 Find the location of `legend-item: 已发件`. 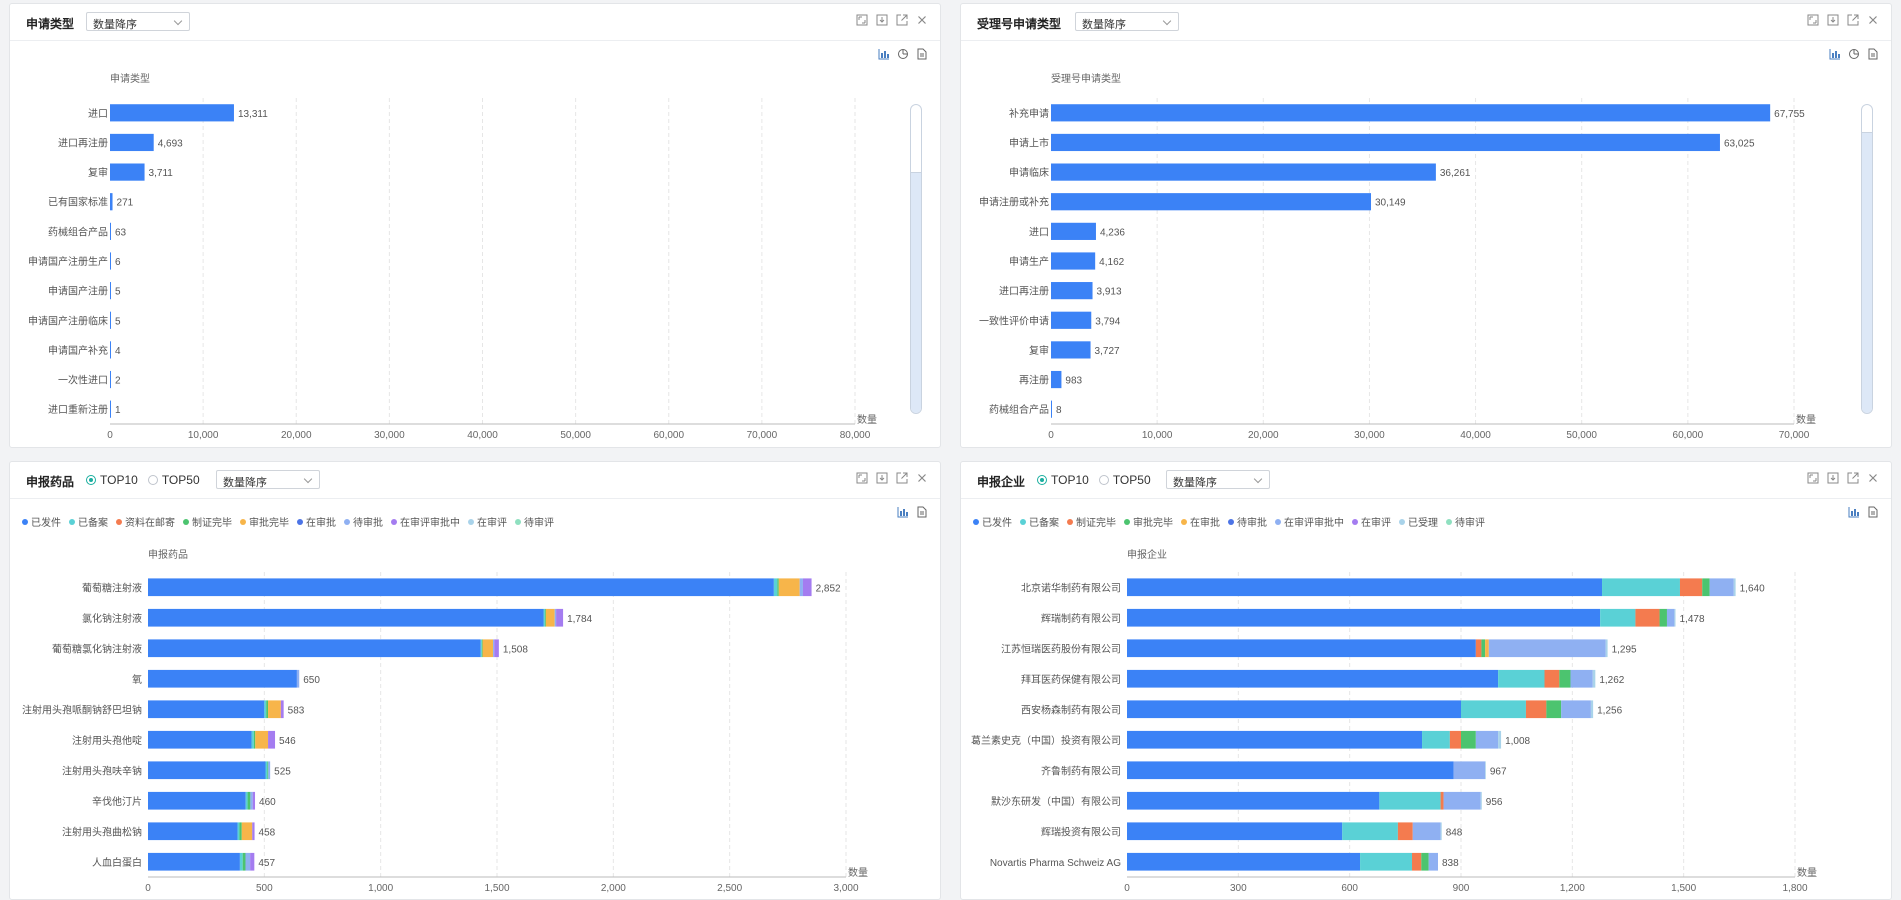

legend-item: 已发件 is located at coordinates (992, 521).